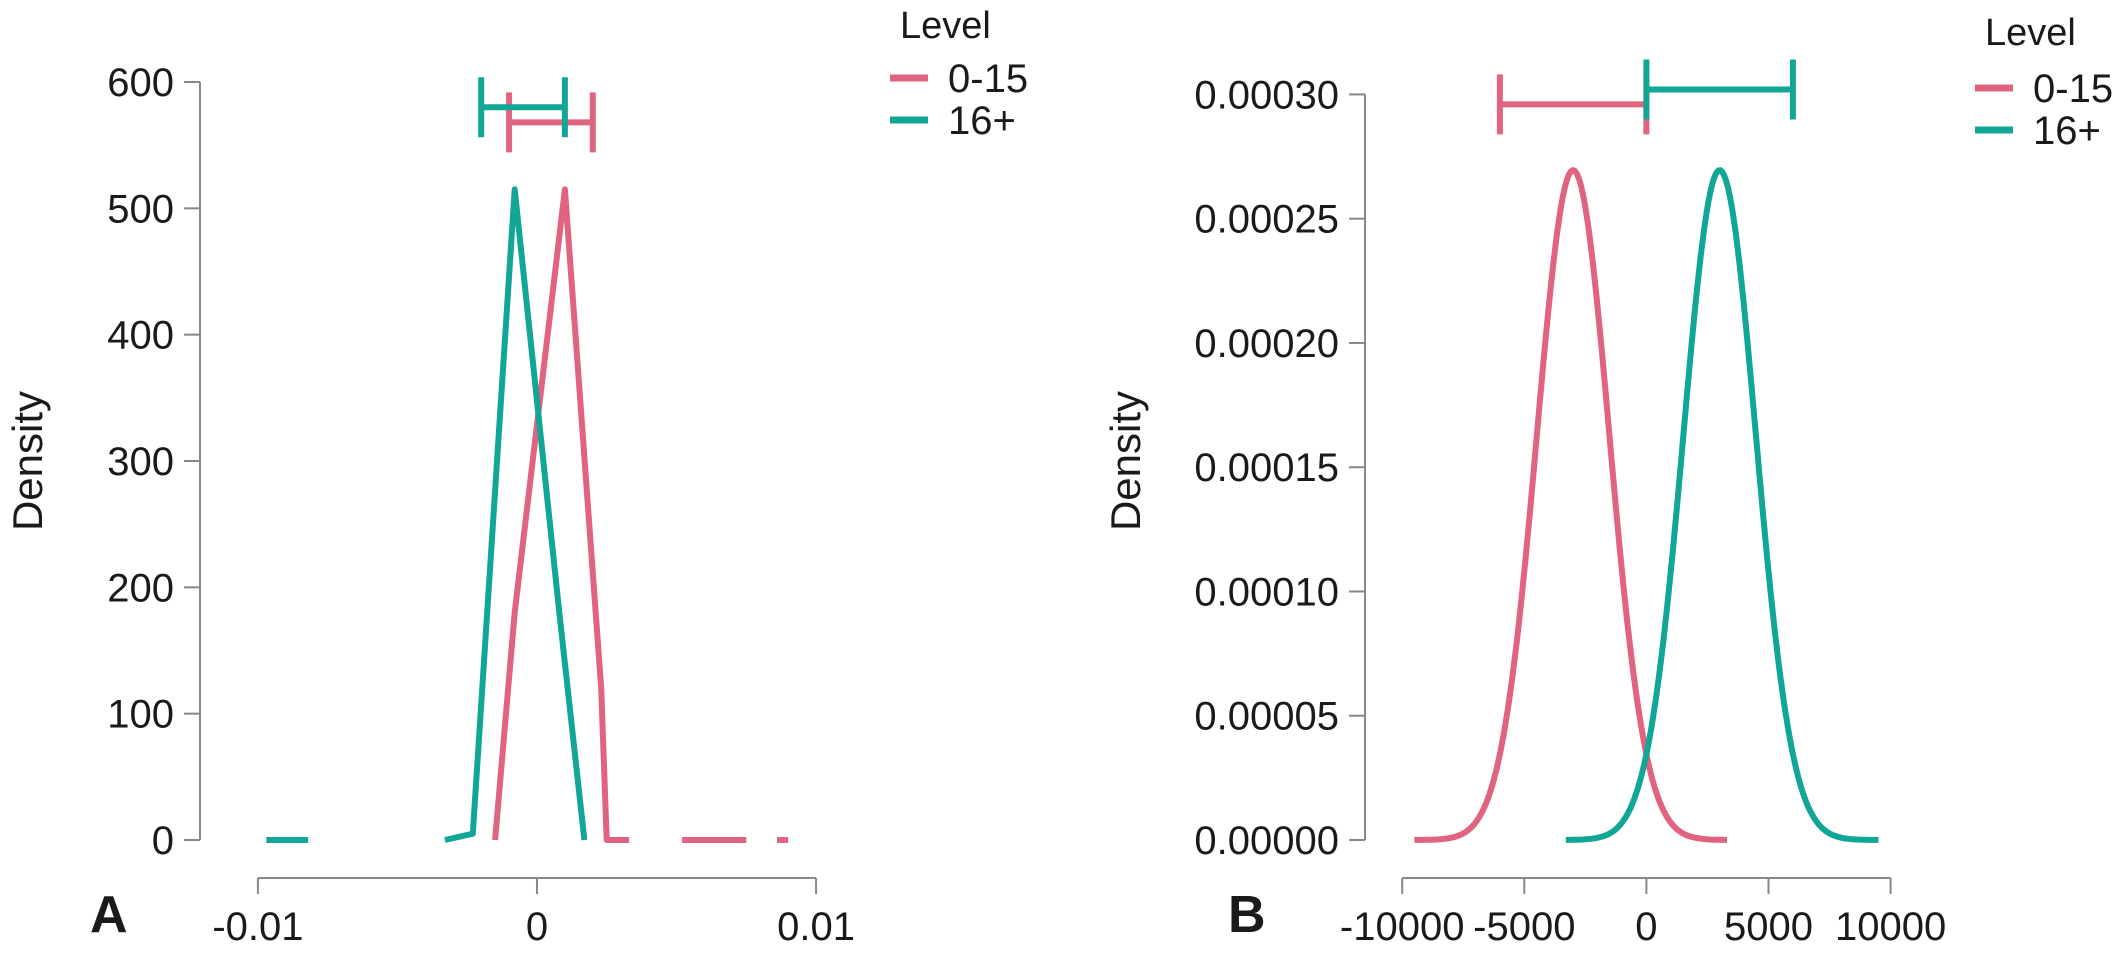 This screenshot has width=2128, height=956. Describe the element at coordinates (140, 588) in the screenshot. I see `y-tick-label: 200` at that location.